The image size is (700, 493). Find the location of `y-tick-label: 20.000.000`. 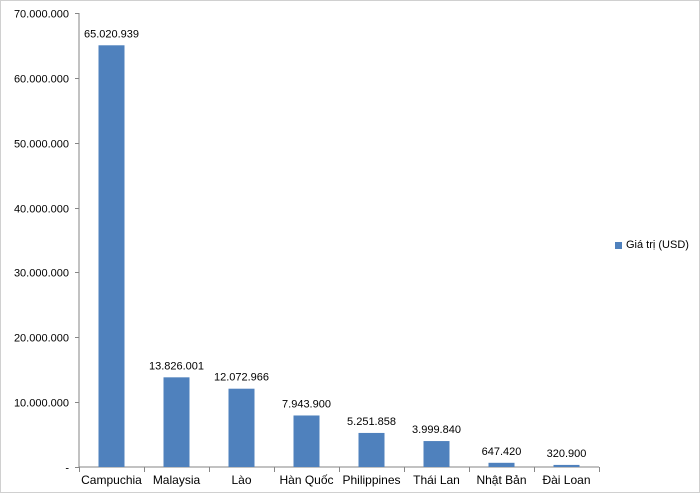

y-tick-label: 20.000.000 is located at coordinates (41, 339).